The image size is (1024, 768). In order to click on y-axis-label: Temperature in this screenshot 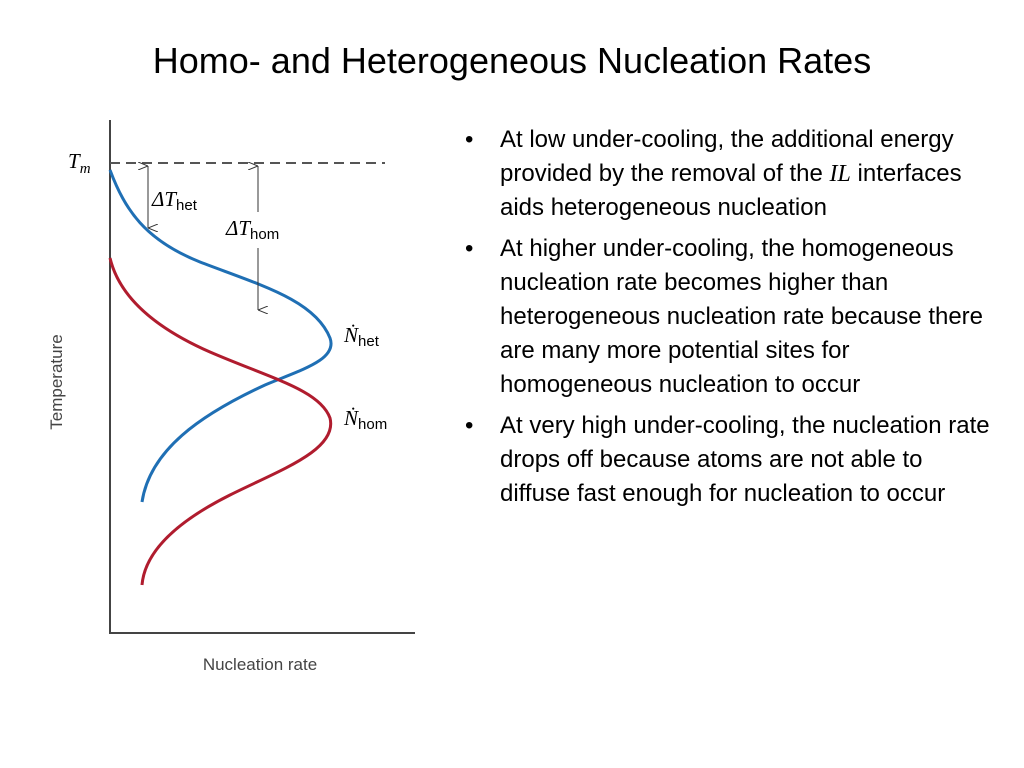, I will do `click(56, 381)`.